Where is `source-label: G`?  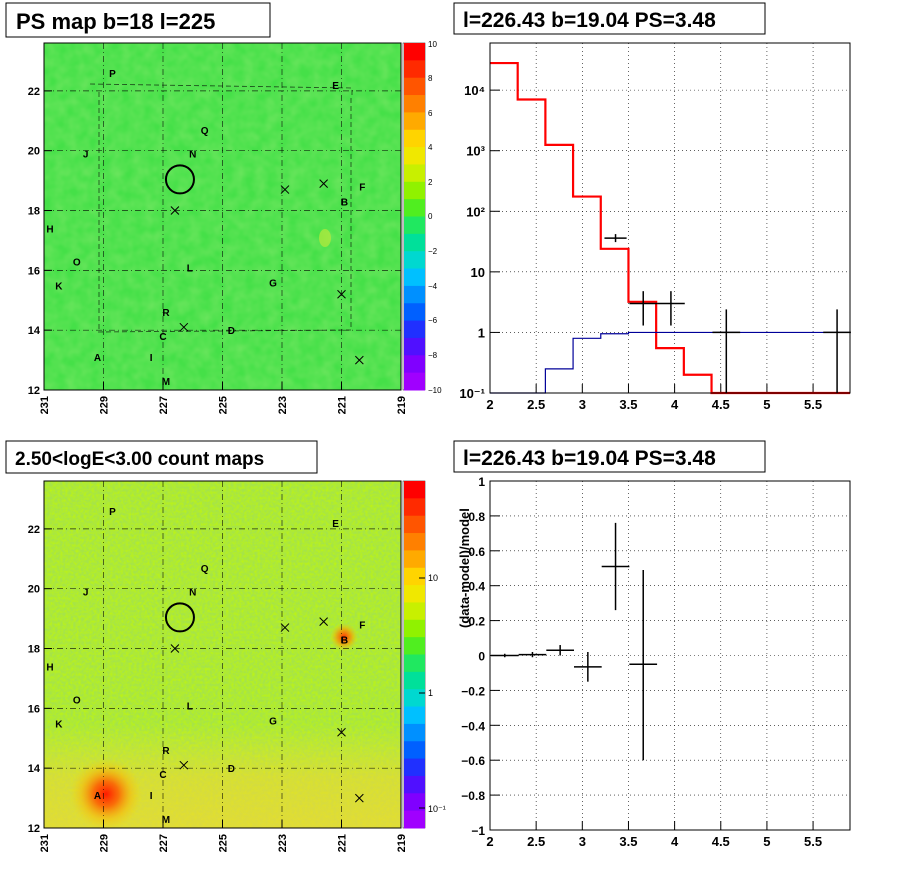 source-label: G is located at coordinates (273, 283).